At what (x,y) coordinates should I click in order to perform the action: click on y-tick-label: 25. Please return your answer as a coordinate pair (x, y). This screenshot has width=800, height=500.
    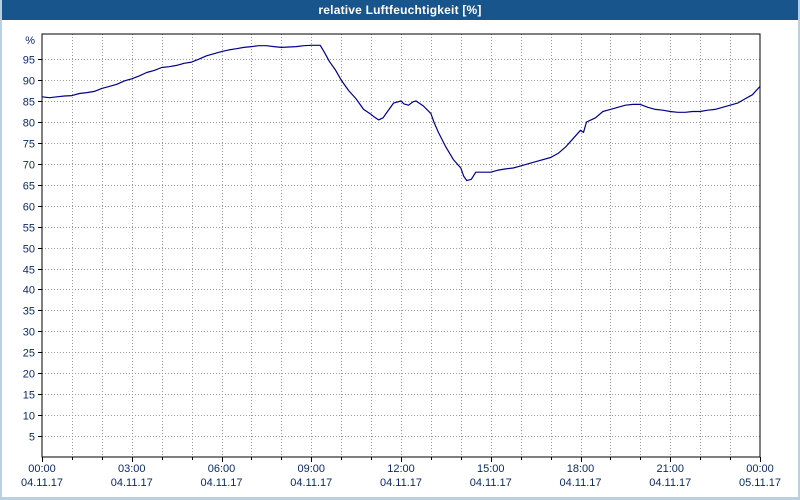
    Looking at the image, I should click on (29, 354).